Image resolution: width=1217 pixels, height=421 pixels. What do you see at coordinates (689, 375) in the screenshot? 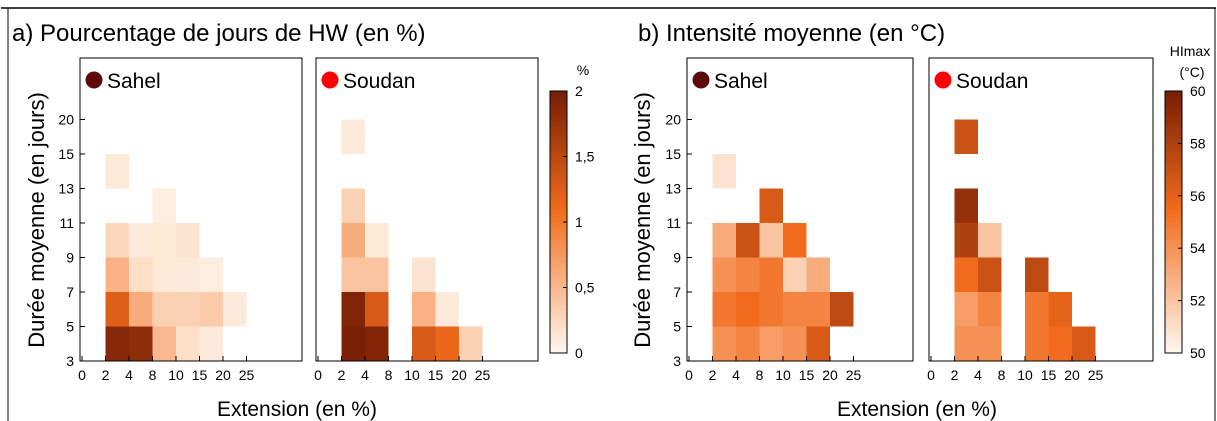
I see `x-tick-label: 0` at bounding box center [689, 375].